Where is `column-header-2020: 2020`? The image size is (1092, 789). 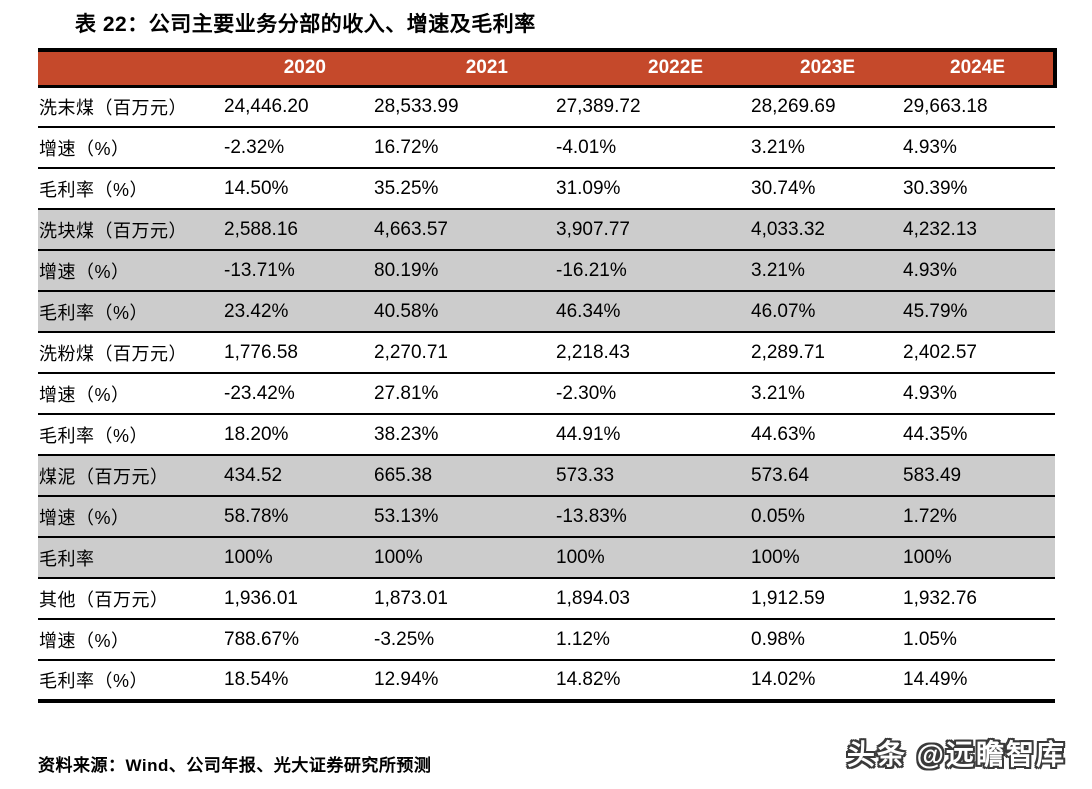
column-header-2020: 2020 is located at coordinates (299, 68).